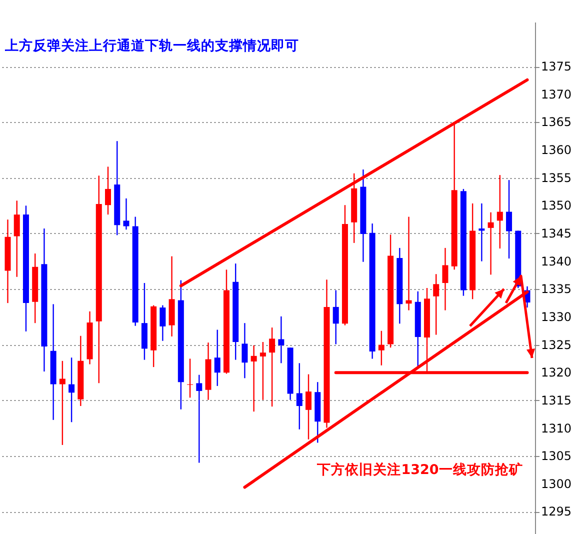 This screenshot has width=577, height=534. I want to click on y-tick-label: 1295, so click(556, 511).